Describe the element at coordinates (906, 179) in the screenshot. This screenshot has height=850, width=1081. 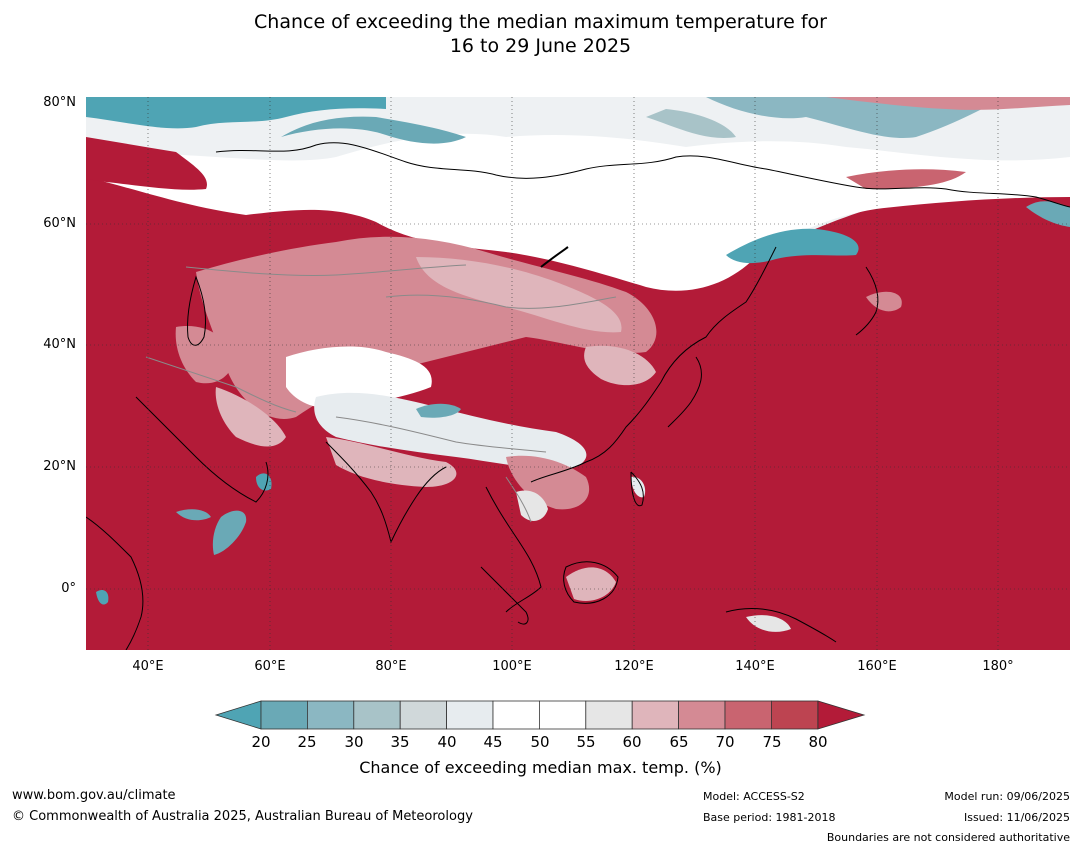
I see `east-arctic-pink` at that location.